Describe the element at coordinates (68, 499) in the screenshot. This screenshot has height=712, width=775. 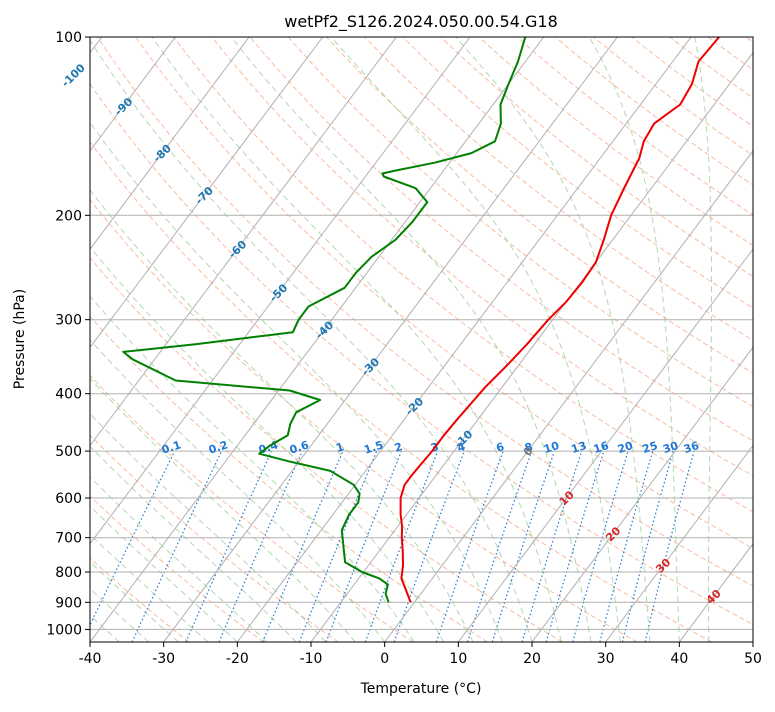
I see `y-tick-label: 600` at that location.